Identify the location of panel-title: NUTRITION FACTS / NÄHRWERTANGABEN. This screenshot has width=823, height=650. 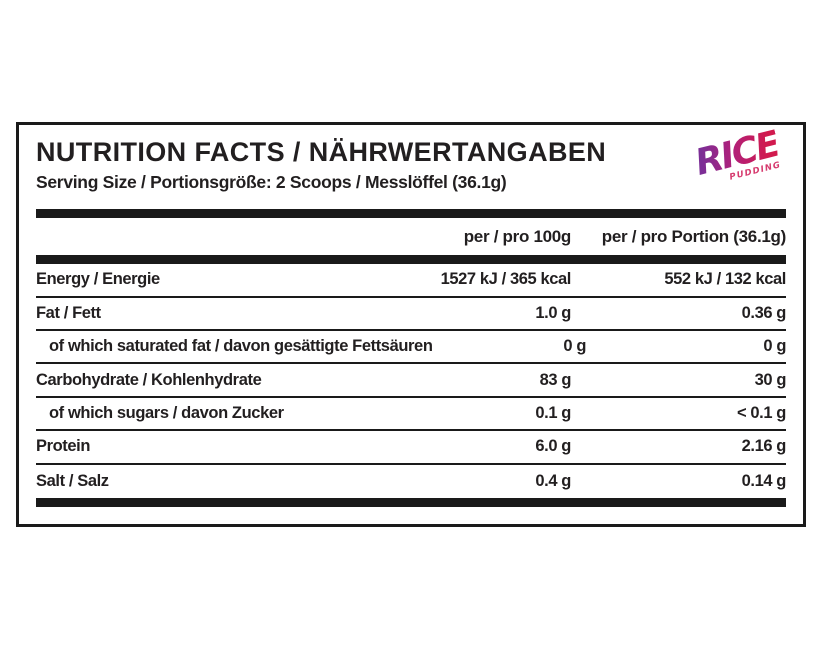
(321, 152).